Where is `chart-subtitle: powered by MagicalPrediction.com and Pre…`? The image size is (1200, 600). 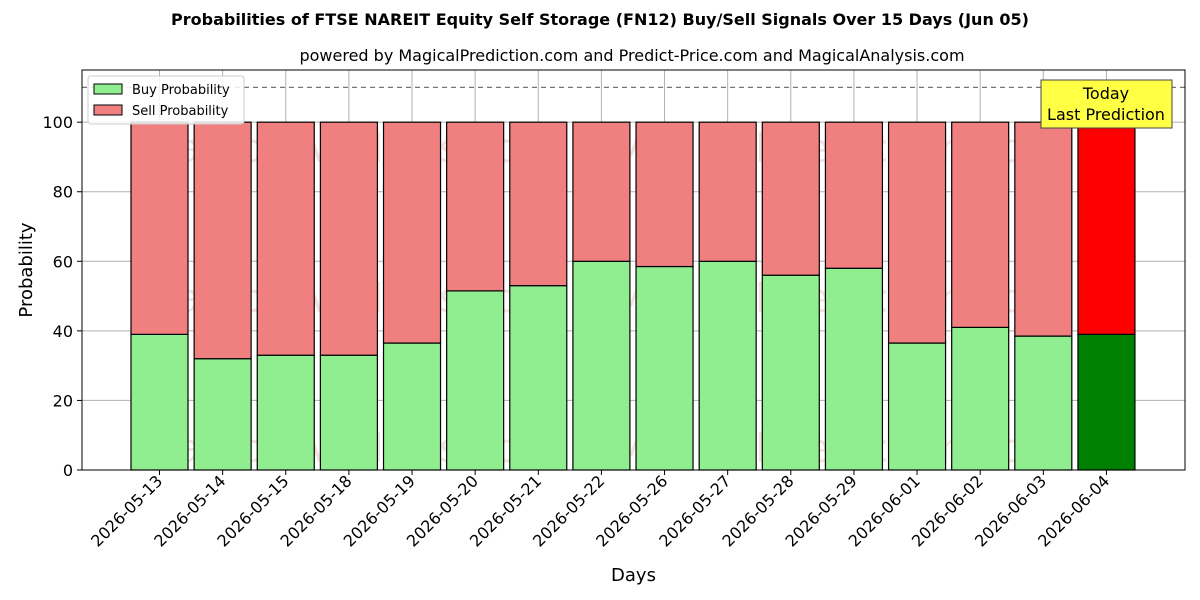 chart-subtitle: powered by MagicalPrediction.com and Pre… is located at coordinates (632, 55).